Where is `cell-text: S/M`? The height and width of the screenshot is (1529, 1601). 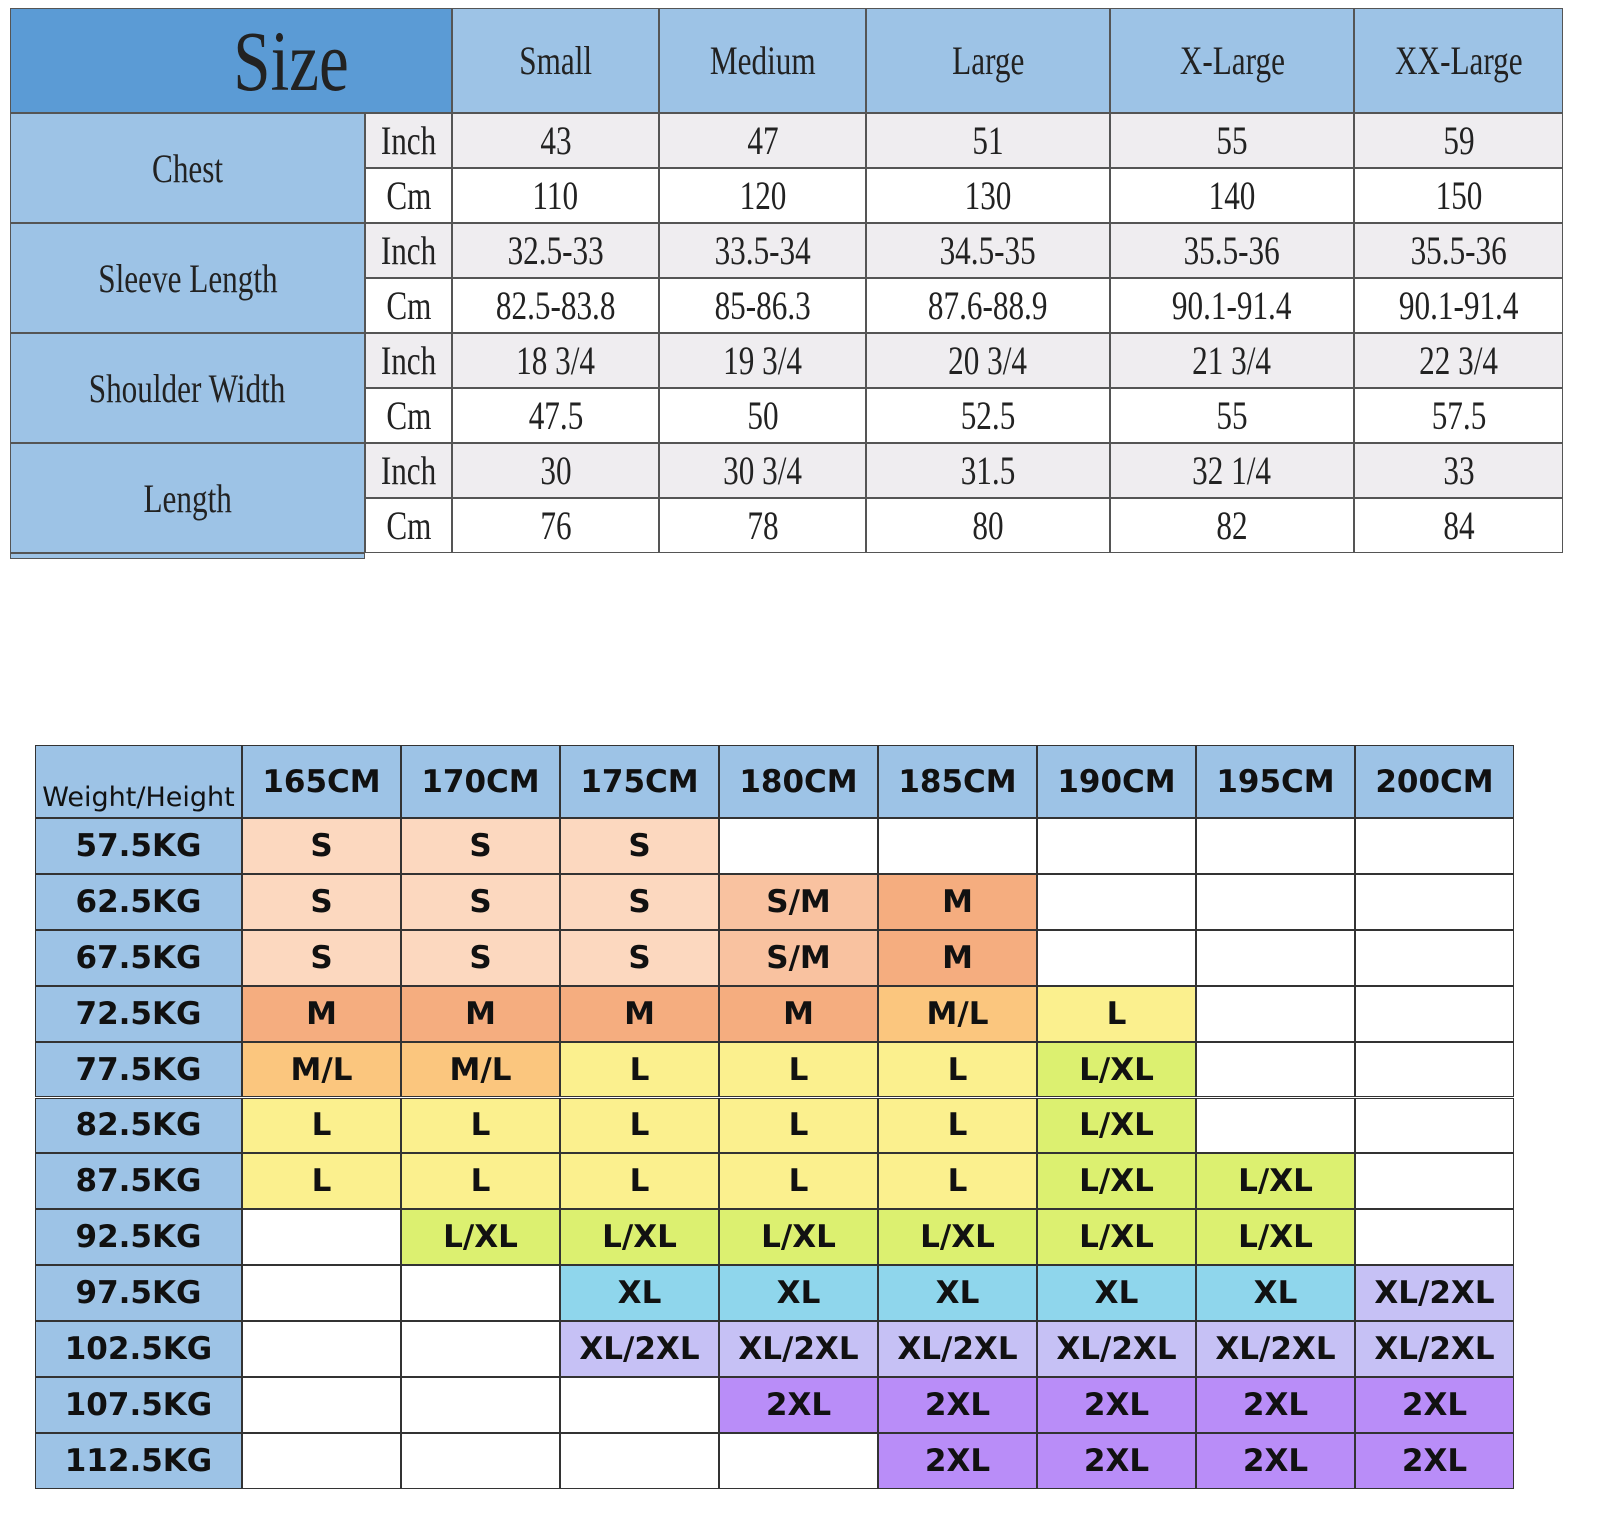 cell-text: S/M is located at coordinates (798, 957).